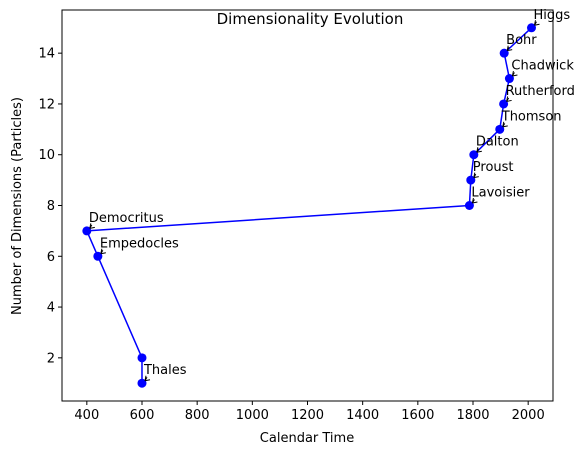 The width and height of the screenshot is (586, 455). Describe the element at coordinates (17, 206) in the screenshot. I see `y-axis-label: Number of Dimensions (Particles)` at that location.